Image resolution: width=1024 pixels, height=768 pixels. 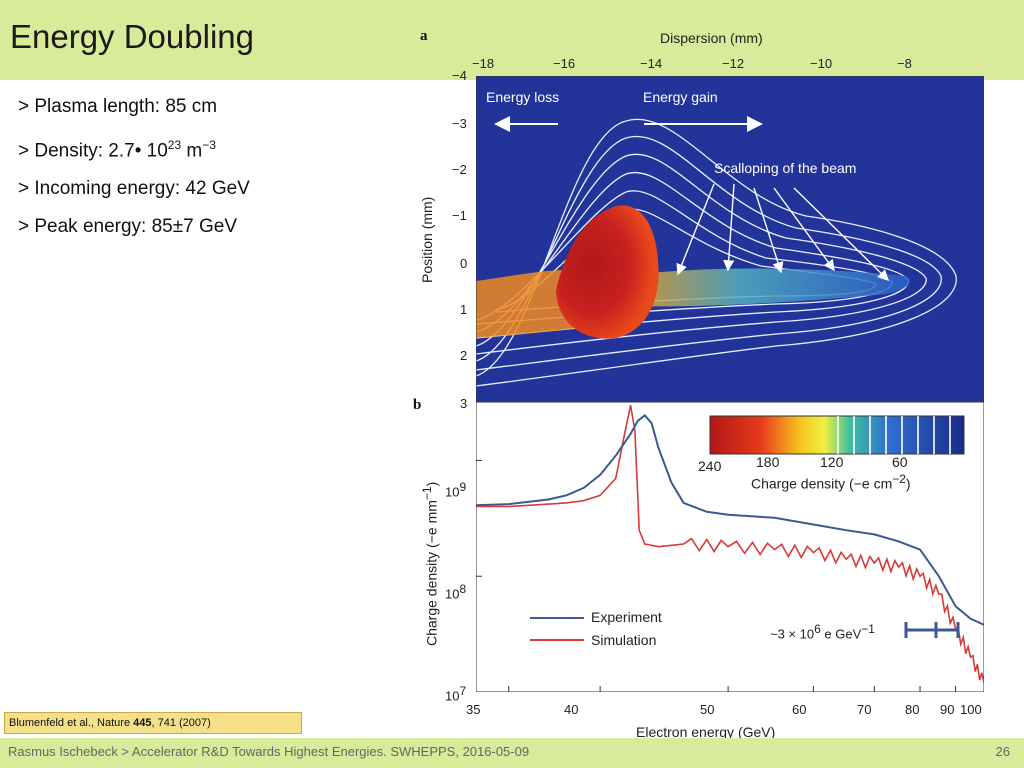 What do you see at coordinates (841, 634) in the screenshot?
I see `annotation-suffix: e GeV` at bounding box center [841, 634].